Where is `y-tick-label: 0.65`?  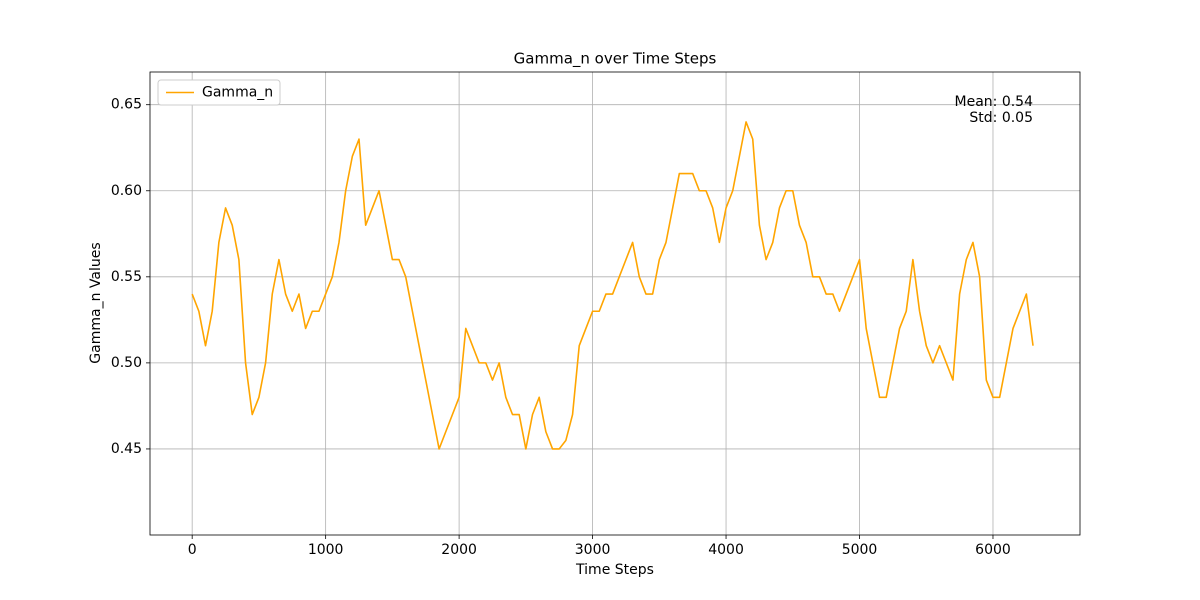 y-tick-label: 0.65 is located at coordinates (126, 105).